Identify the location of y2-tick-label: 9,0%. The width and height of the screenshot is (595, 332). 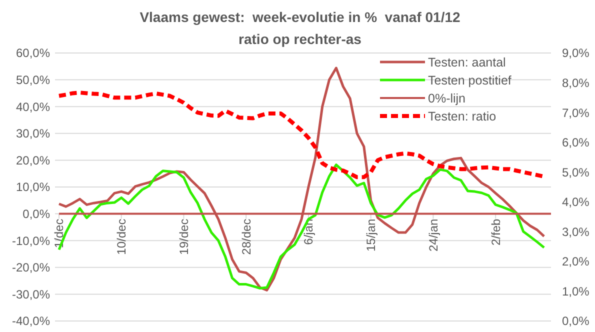
(576, 53).